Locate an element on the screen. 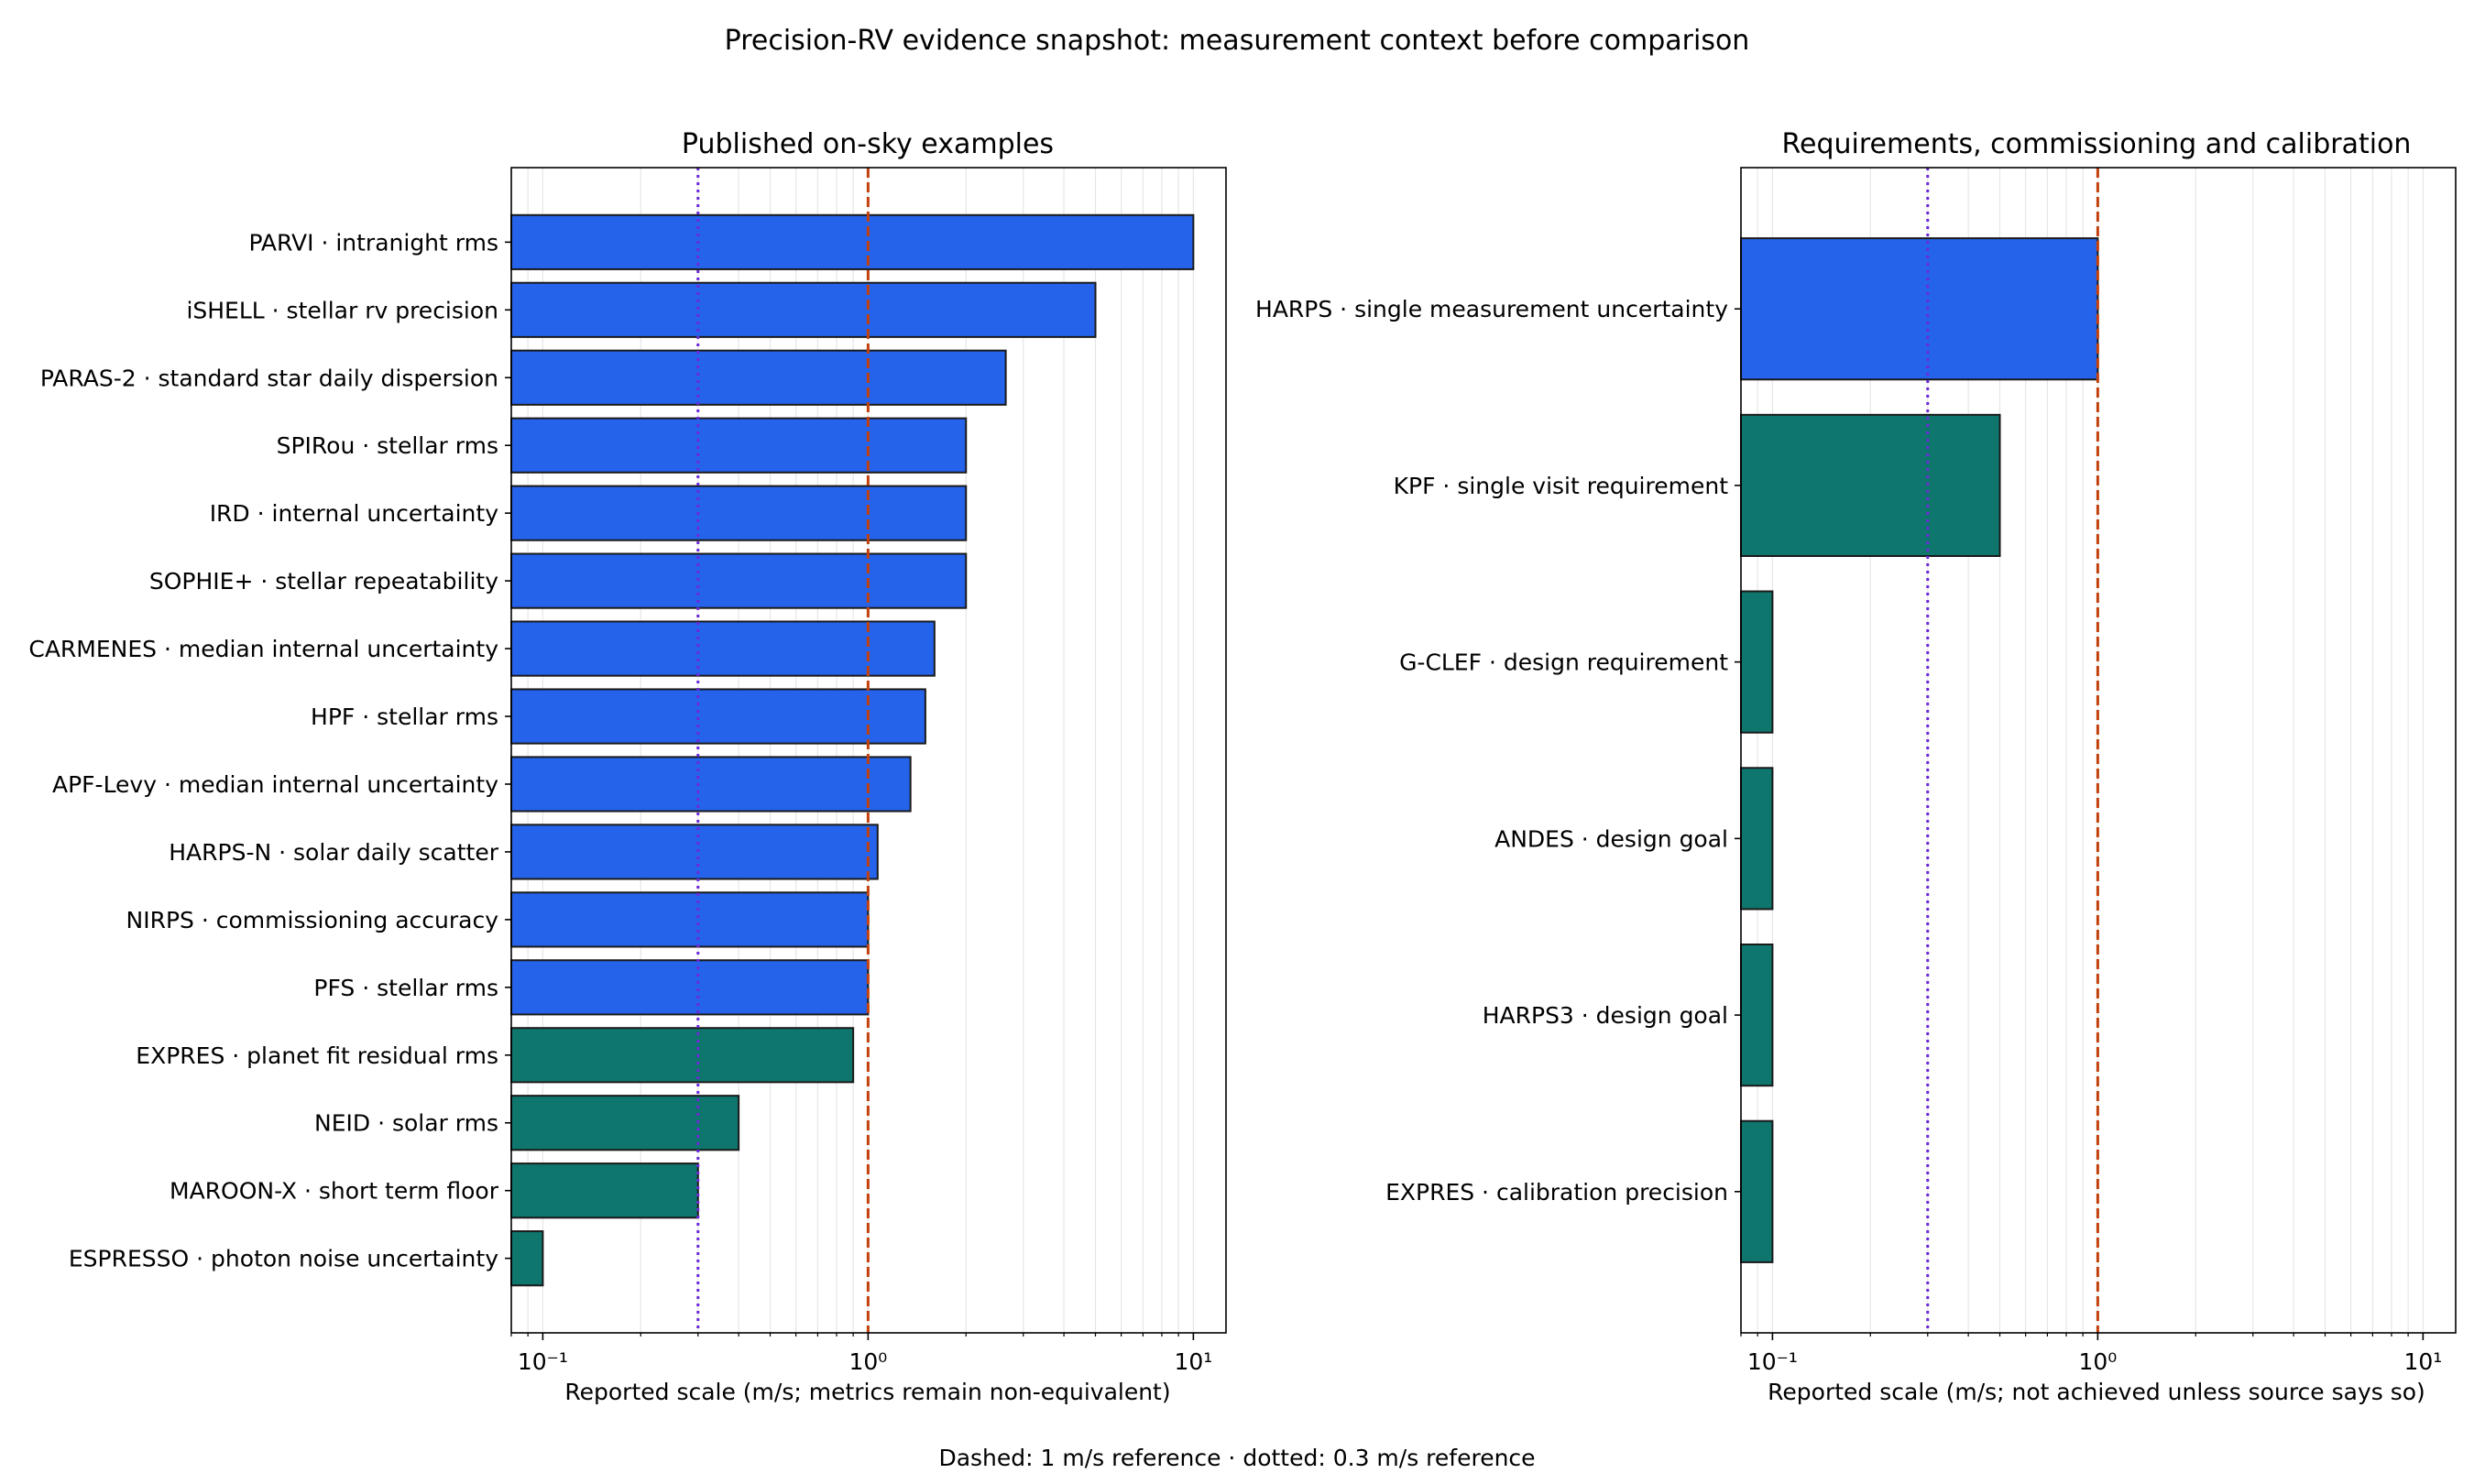 This screenshot has height=1484, width=2474. y-tick-label: SPIRou · stellar rms is located at coordinates (387, 446).